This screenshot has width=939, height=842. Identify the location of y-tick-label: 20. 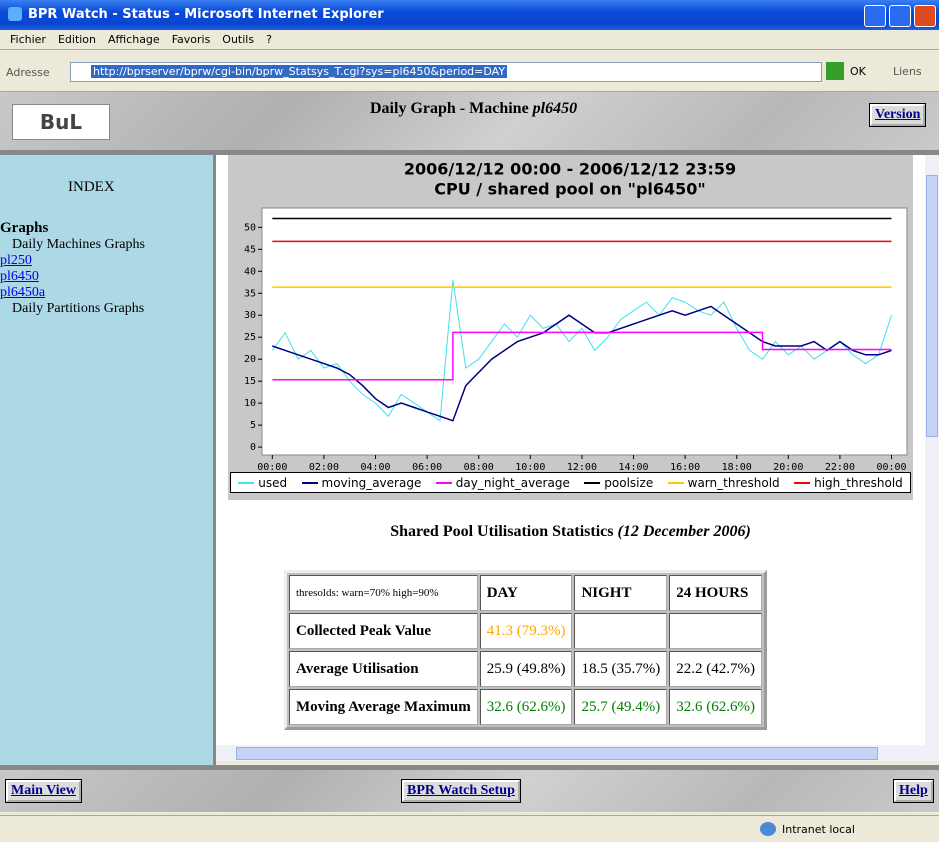
(250, 359).